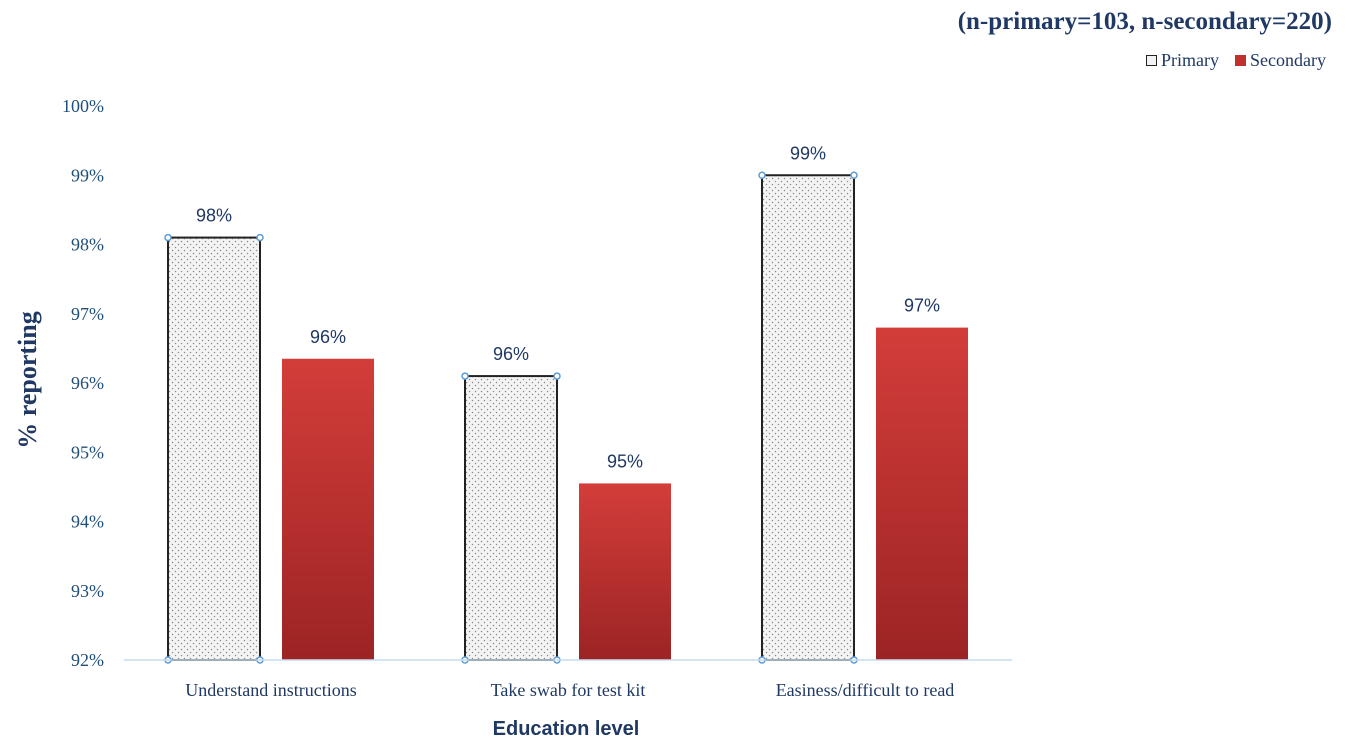 Image resolution: width=1346 pixels, height=747 pixels. What do you see at coordinates (27, 380) in the screenshot?
I see `y-axis-label: % reporting` at bounding box center [27, 380].